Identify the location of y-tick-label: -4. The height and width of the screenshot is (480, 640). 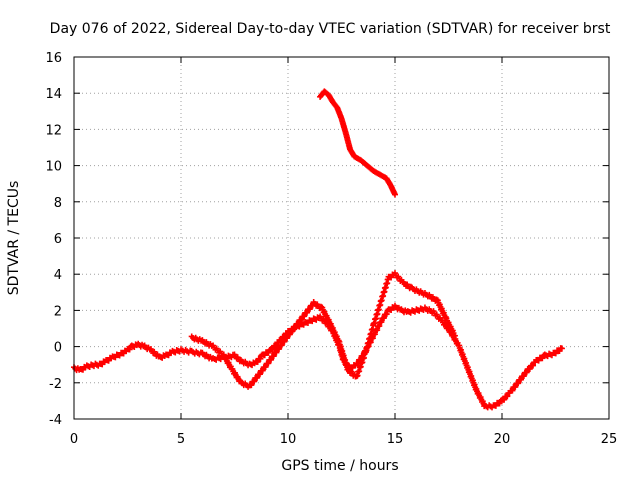
(55, 420).